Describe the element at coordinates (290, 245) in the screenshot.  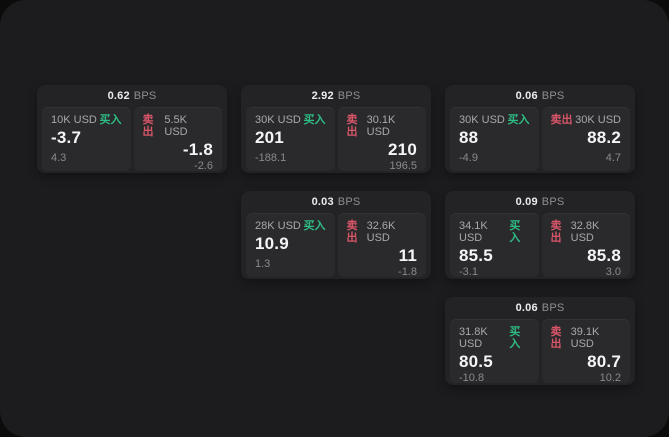
I see `buy-tile: 28K USD 买入 10.9 1.3` at that location.